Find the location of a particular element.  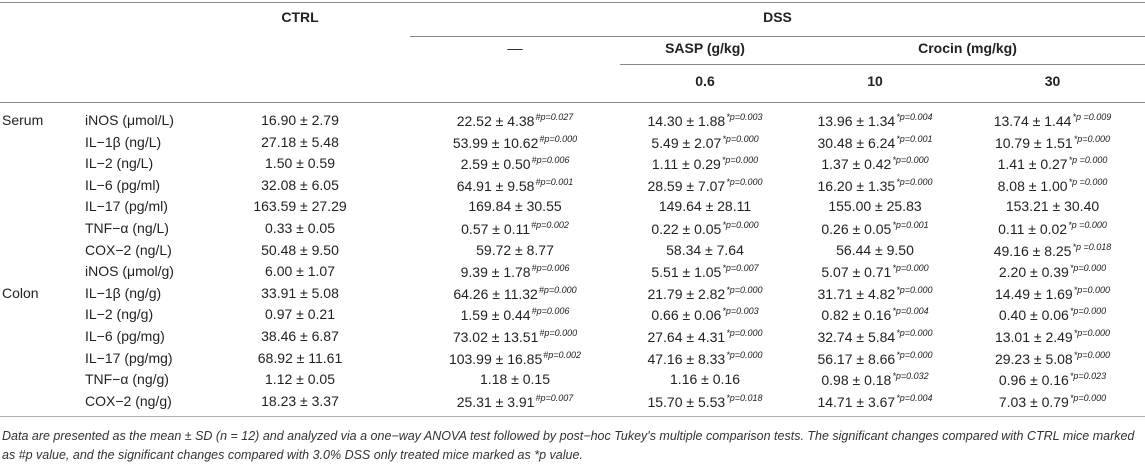

cell-value: 47.16 ± 8.33 is located at coordinates (686, 359).